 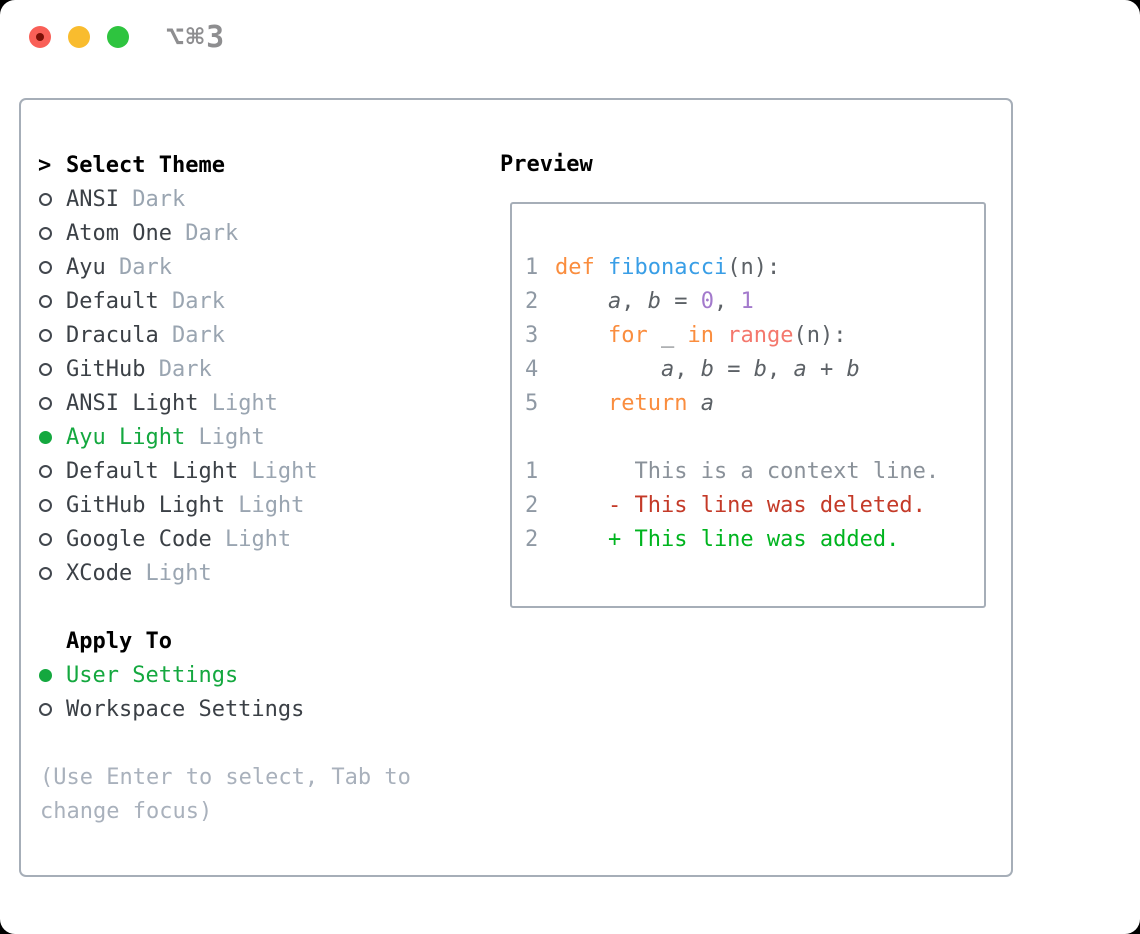 I want to click on apply-option-label: Workspace Settings, so click(x=185, y=709).